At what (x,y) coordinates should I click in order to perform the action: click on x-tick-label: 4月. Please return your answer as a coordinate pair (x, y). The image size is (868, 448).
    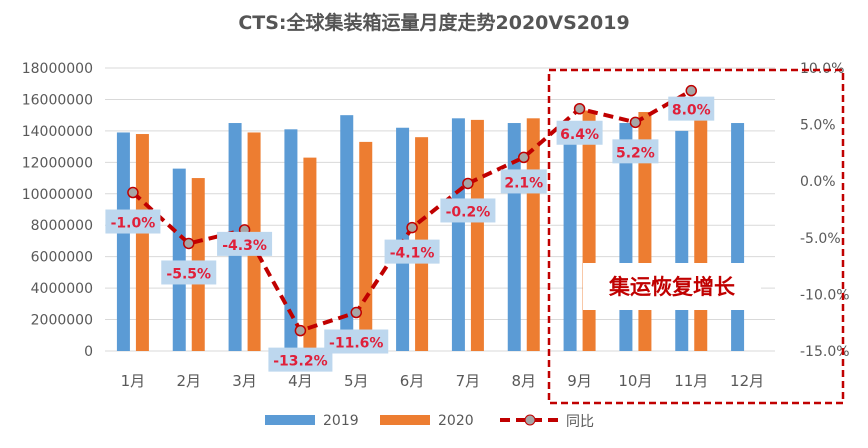
    Looking at the image, I should click on (300, 381).